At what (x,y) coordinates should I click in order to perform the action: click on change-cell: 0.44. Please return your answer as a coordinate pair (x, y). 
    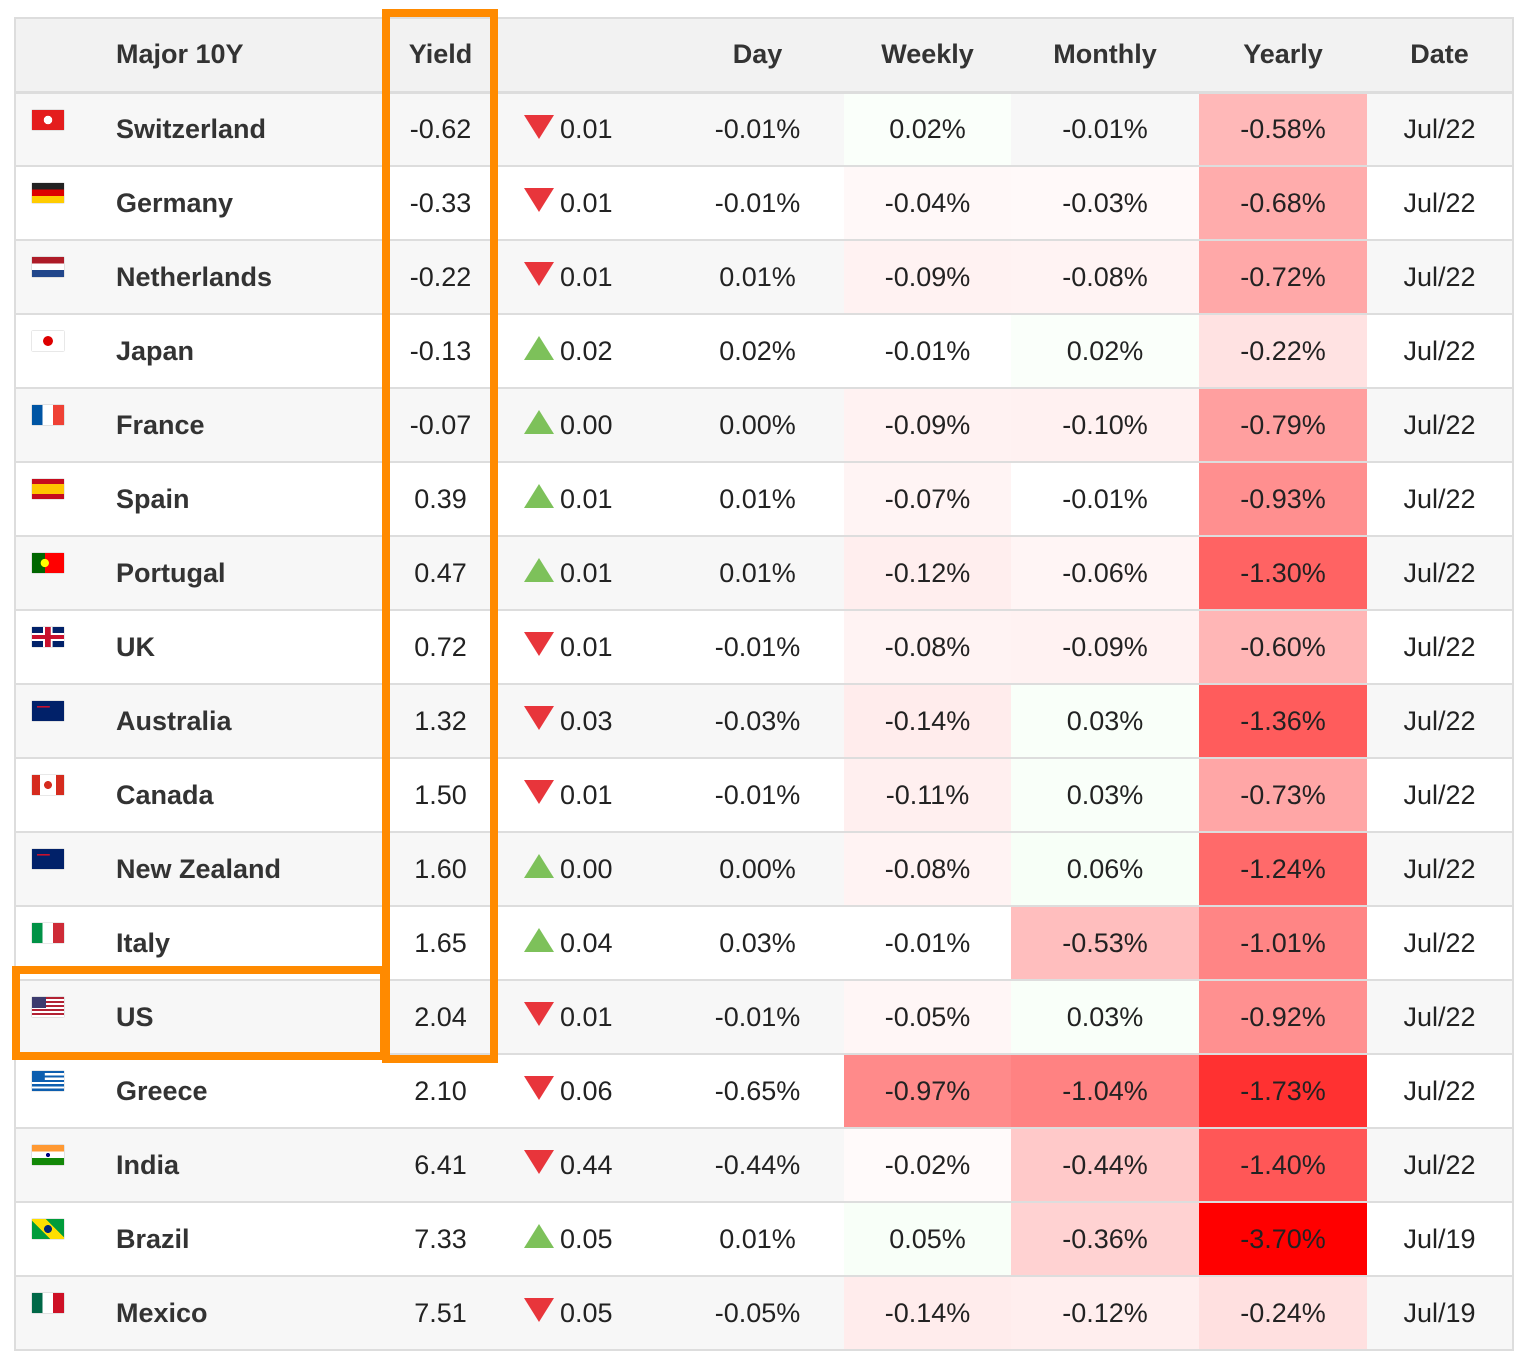
    Looking at the image, I should click on (584, 1165).